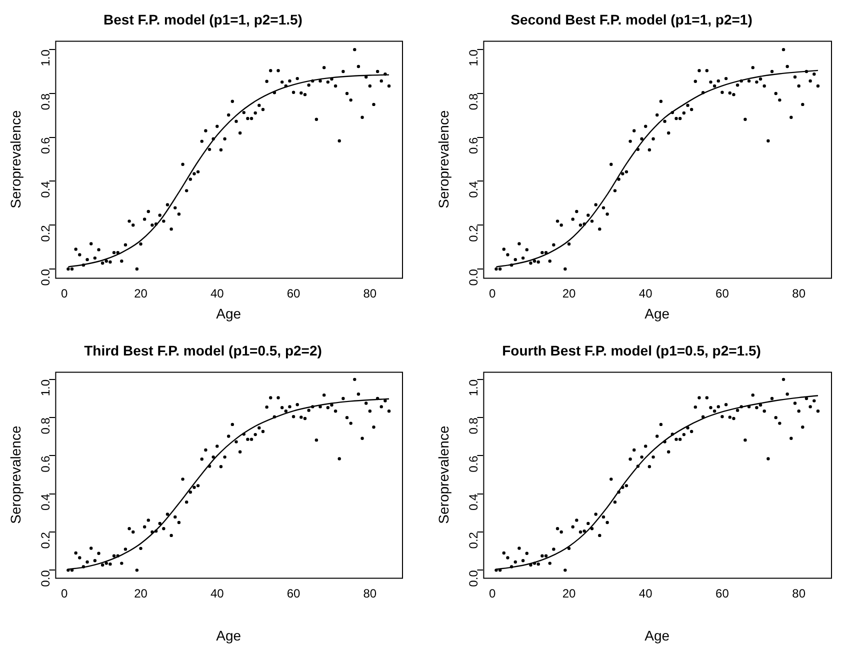 This screenshot has width=857, height=663. Describe the element at coordinates (203, 19) in the screenshot. I see `chart-title: Best F.P. model (p1=1, p2=1.5)` at that location.